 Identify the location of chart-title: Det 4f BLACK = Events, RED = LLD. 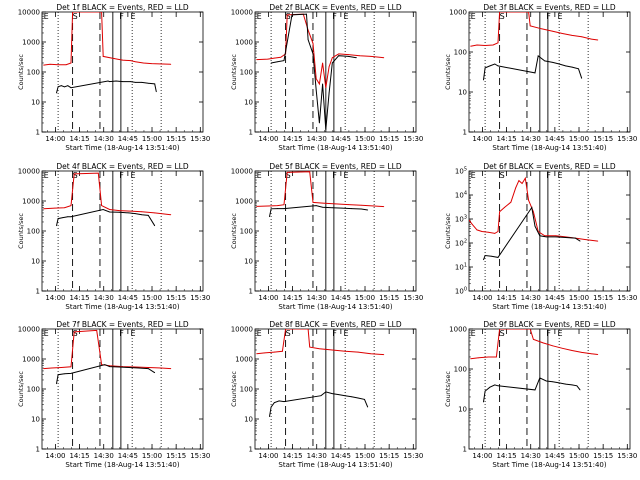
(122, 166).